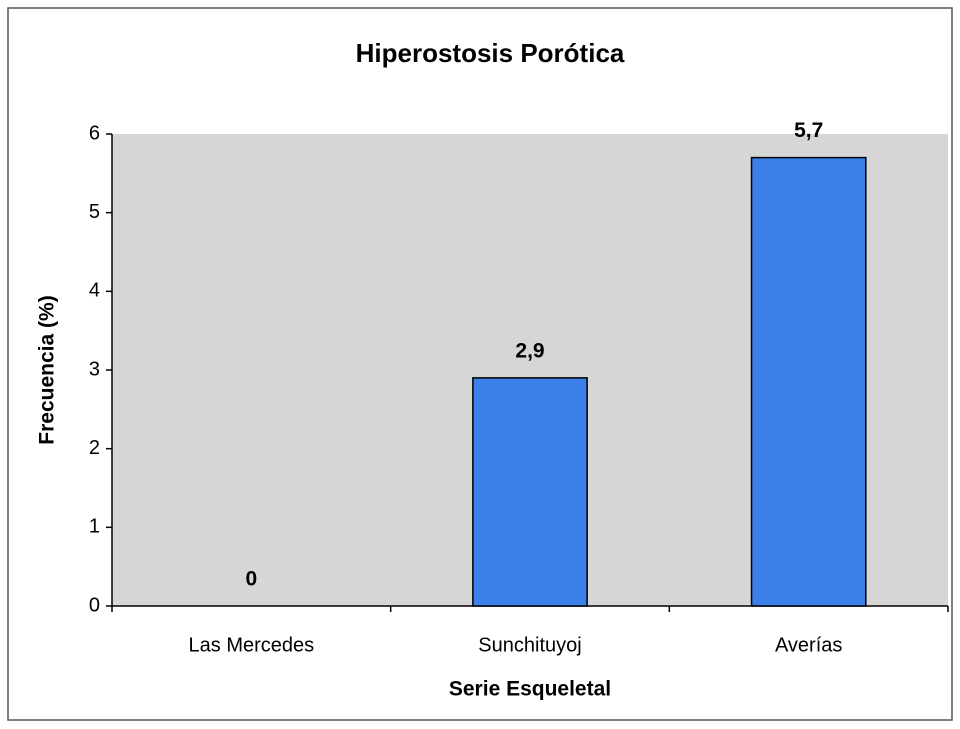 The width and height of the screenshot is (960, 729). Describe the element at coordinates (252, 645) in the screenshot. I see `x-tick-label: Las Mercedes` at that location.